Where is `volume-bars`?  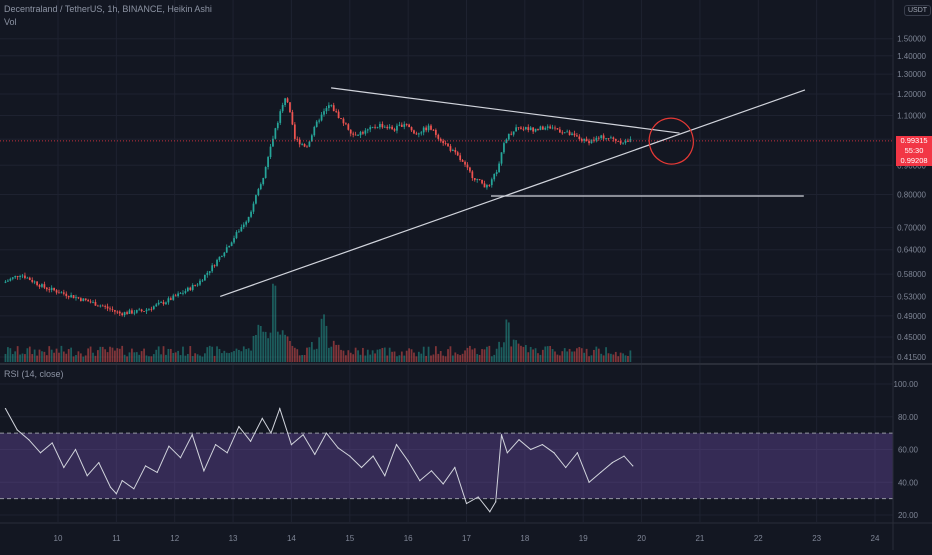
volume-bars is located at coordinates (318, 322).